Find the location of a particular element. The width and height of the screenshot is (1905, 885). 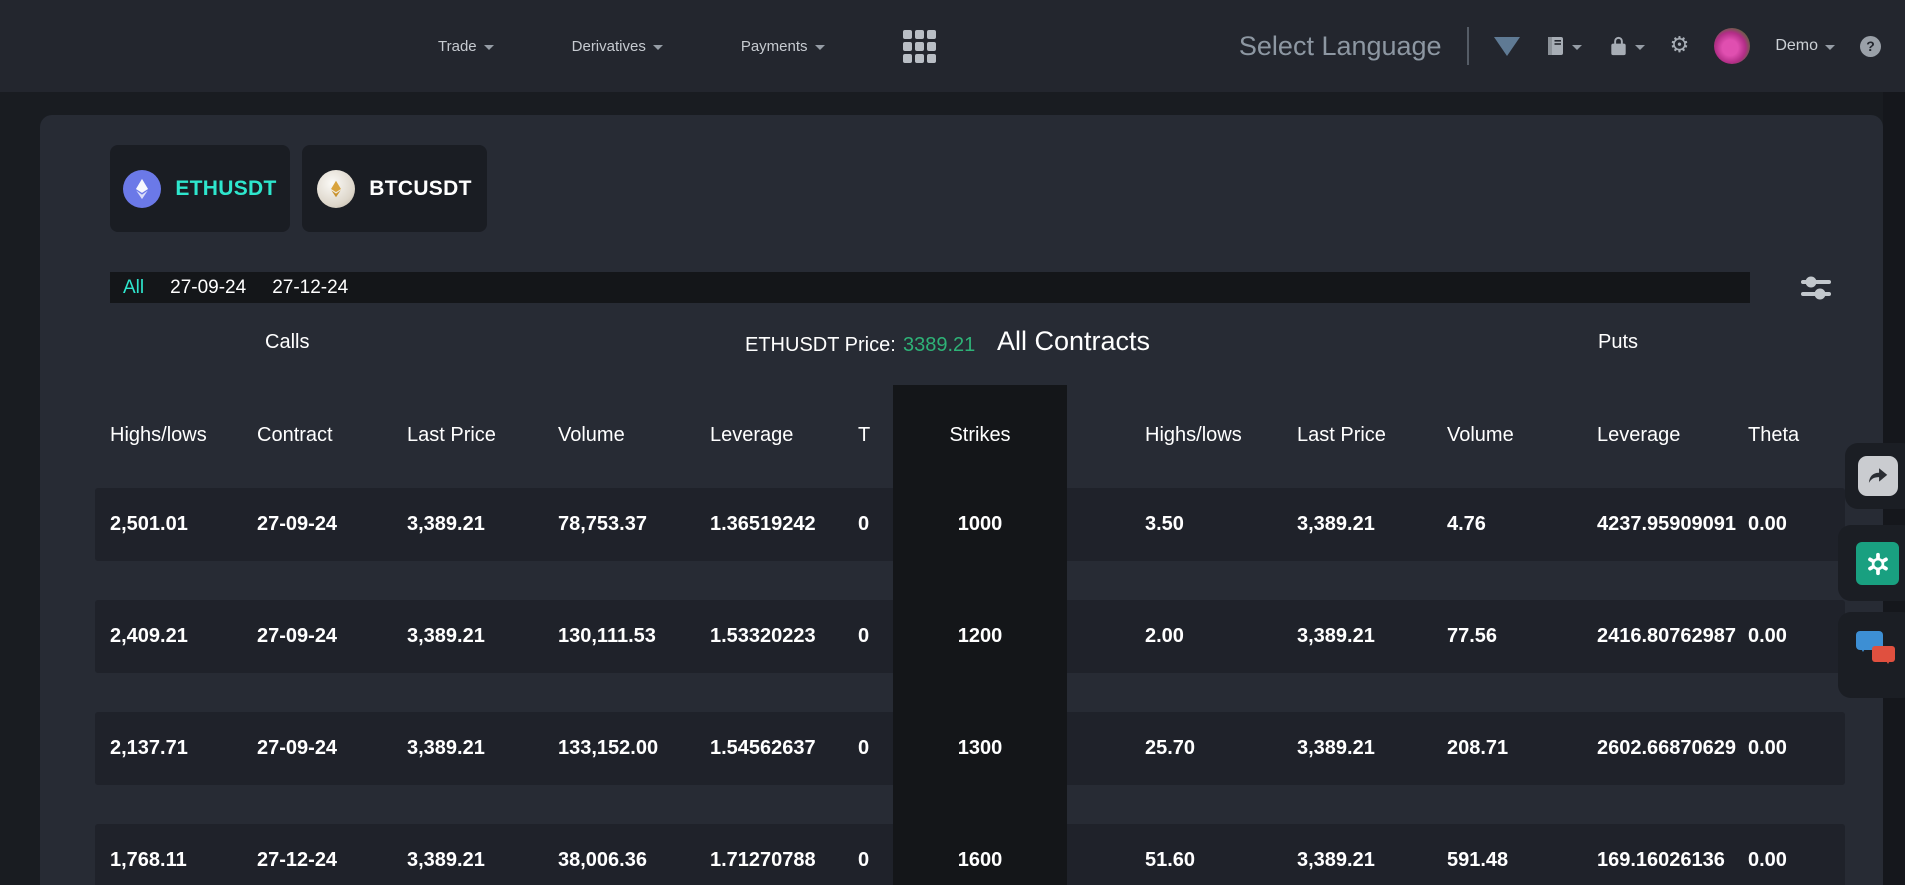

menu-derivatives: Derivatives is located at coordinates (617, 46).